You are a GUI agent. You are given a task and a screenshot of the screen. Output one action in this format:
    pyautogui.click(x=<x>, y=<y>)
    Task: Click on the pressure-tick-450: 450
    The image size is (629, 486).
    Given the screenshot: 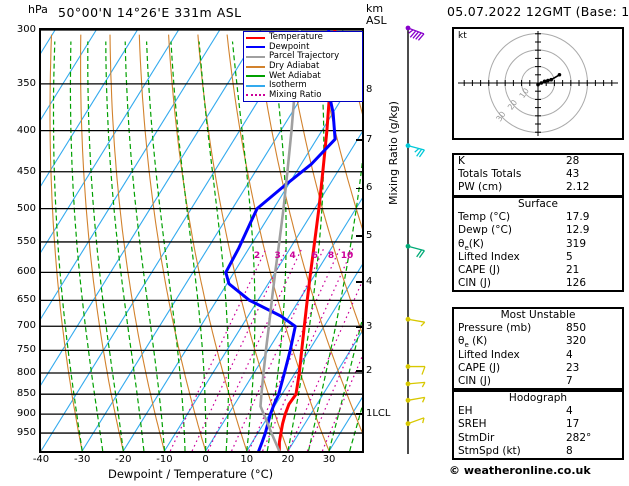 What is the action you would take?
    pyautogui.click(x=26, y=171)
    